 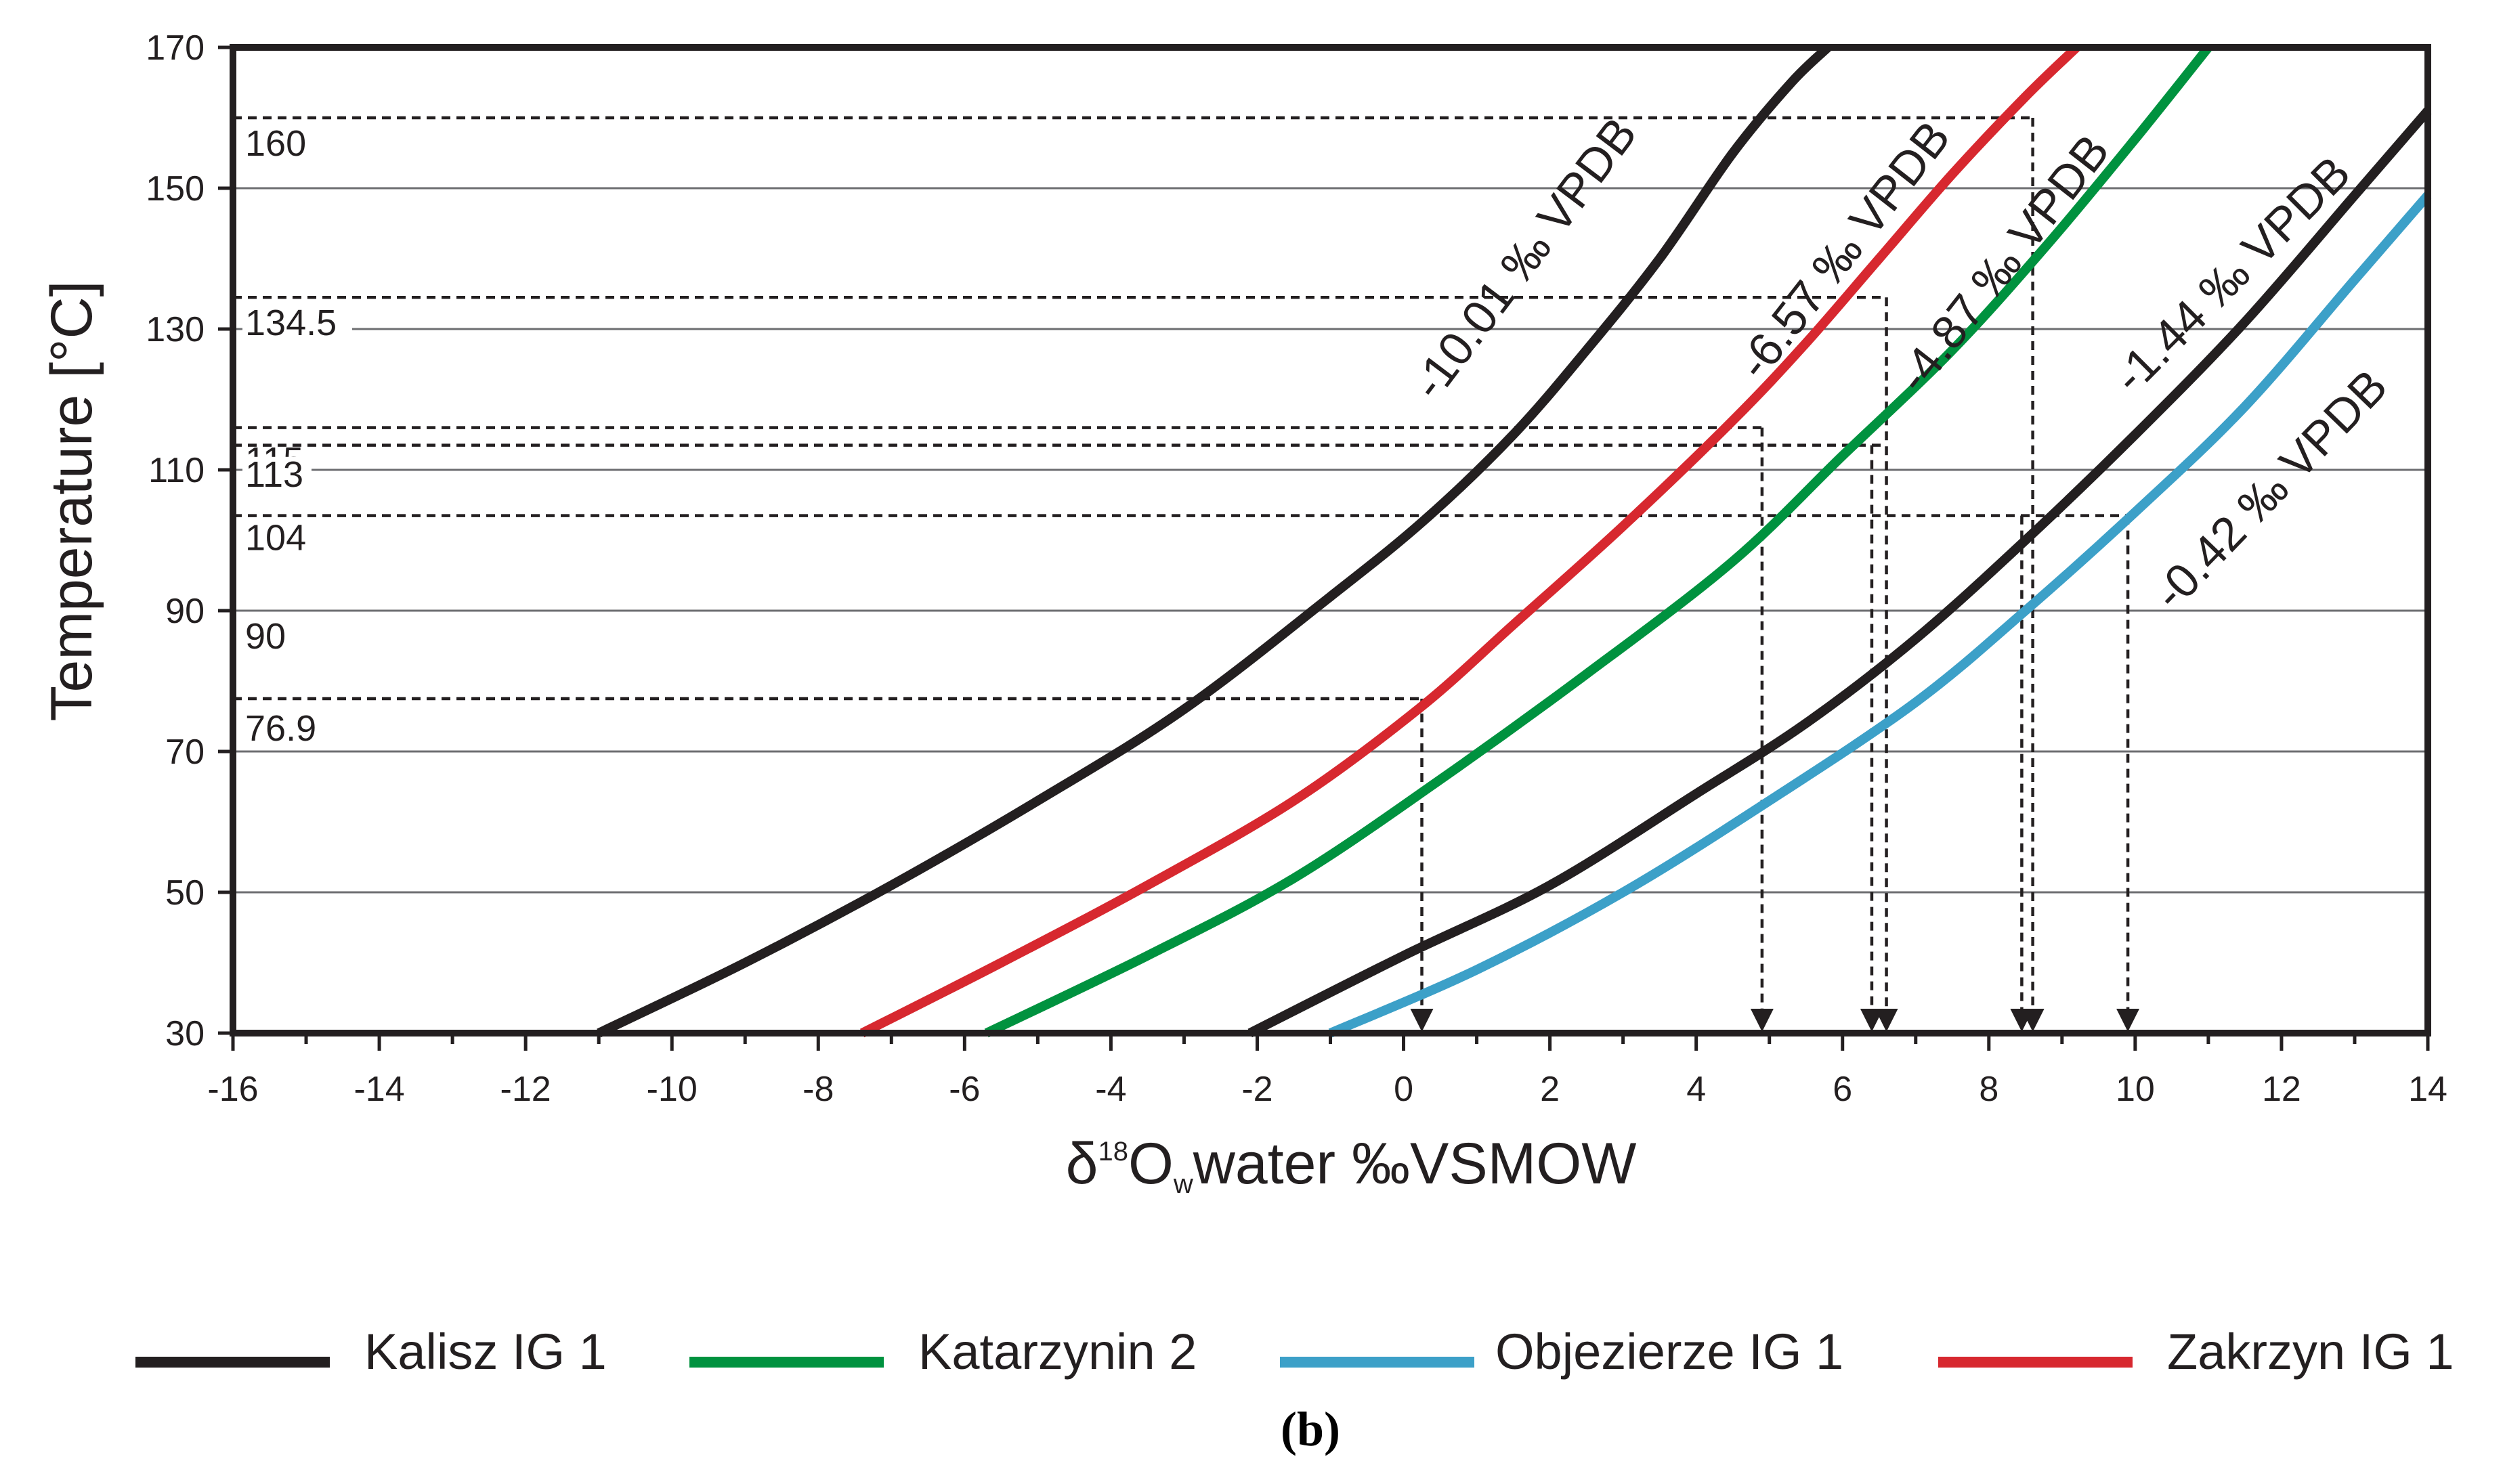 What do you see at coordinates (2270, 489) in the screenshot?
I see `curve-label: -0.42 ‰ VPDB` at bounding box center [2270, 489].